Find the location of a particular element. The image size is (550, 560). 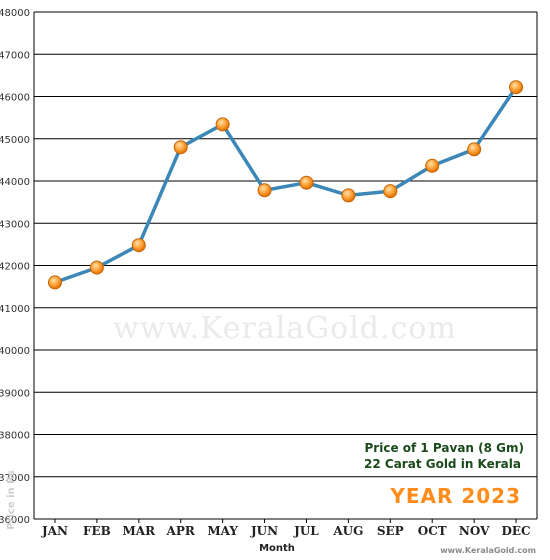

year-label: YEAR 2023 is located at coordinates (455, 496).